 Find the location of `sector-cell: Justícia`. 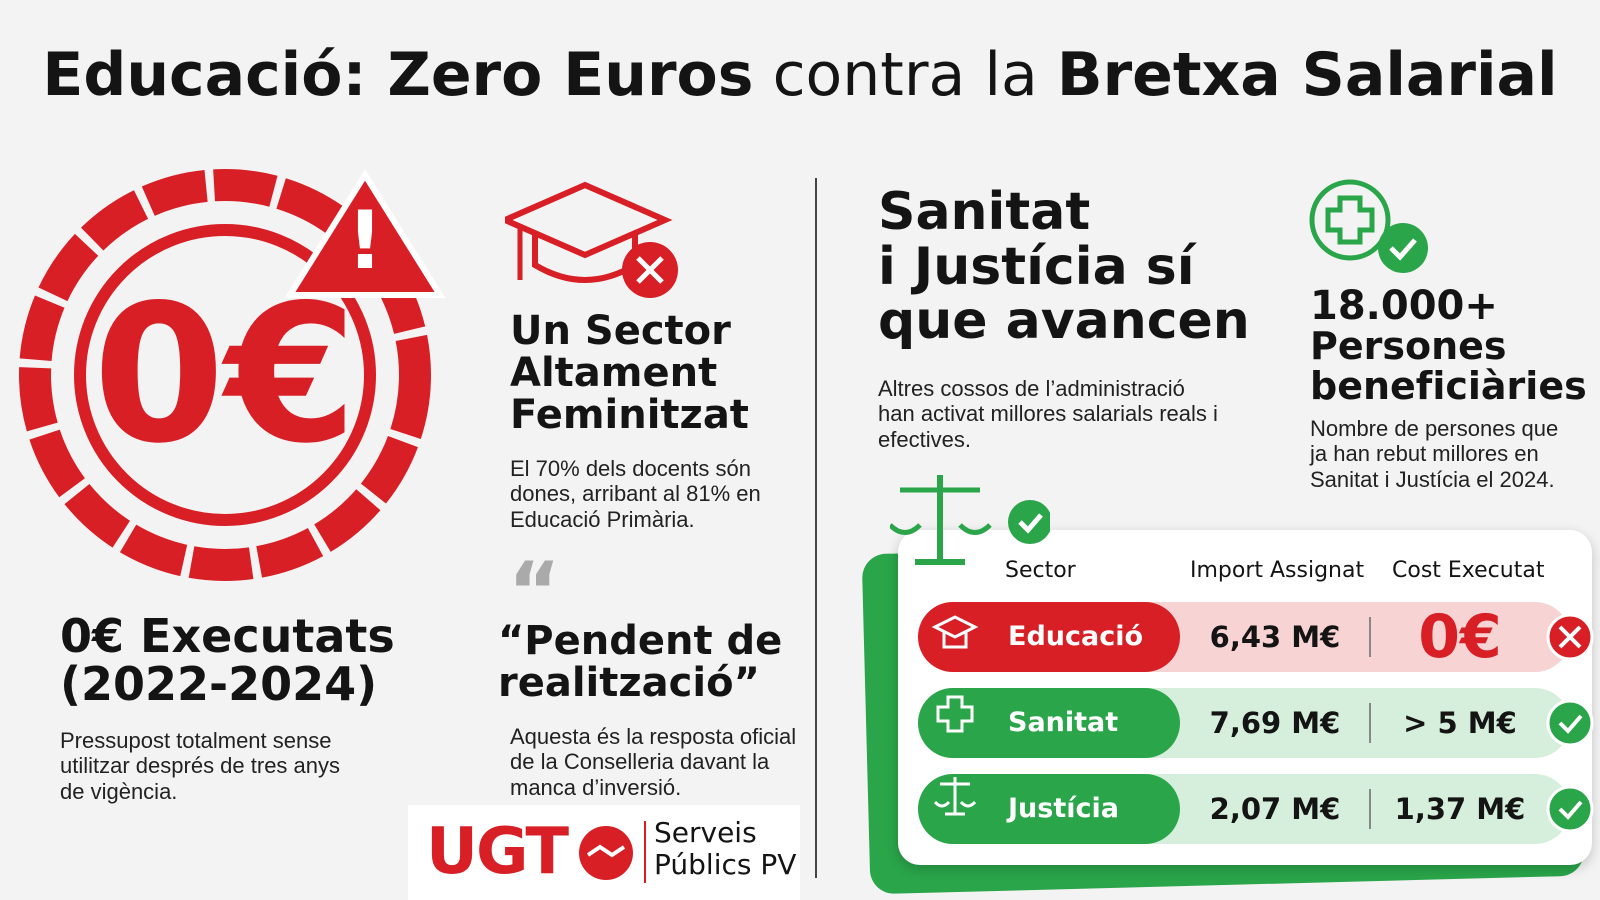

sector-cell: Justícia is located at coordinates (1049, 809).